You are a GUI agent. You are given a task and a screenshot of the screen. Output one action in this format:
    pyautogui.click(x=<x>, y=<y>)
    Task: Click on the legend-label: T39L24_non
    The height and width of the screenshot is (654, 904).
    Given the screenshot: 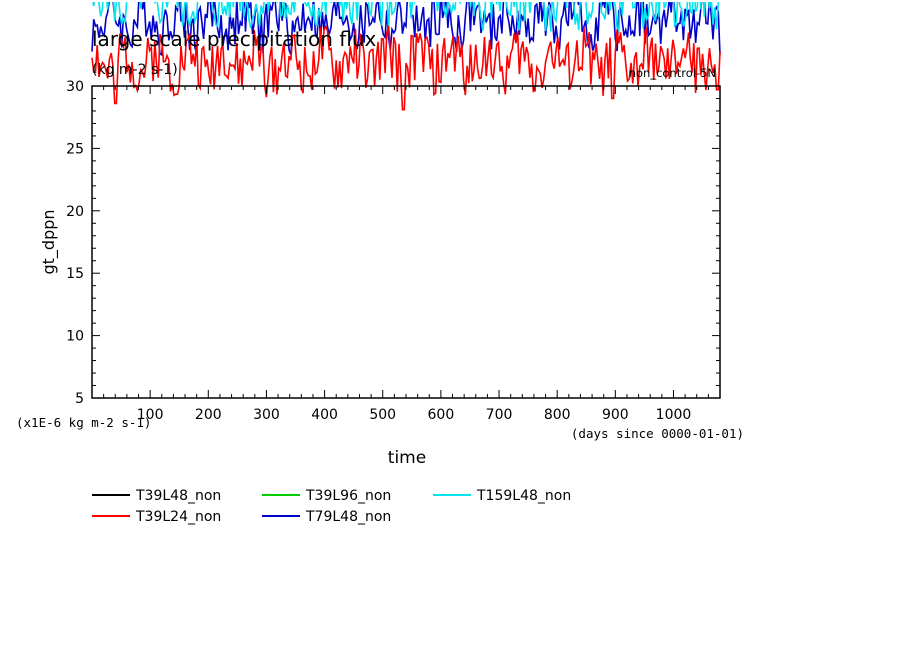 What is the action you would take?
    pyautogui.click(x=178, y=517)
    